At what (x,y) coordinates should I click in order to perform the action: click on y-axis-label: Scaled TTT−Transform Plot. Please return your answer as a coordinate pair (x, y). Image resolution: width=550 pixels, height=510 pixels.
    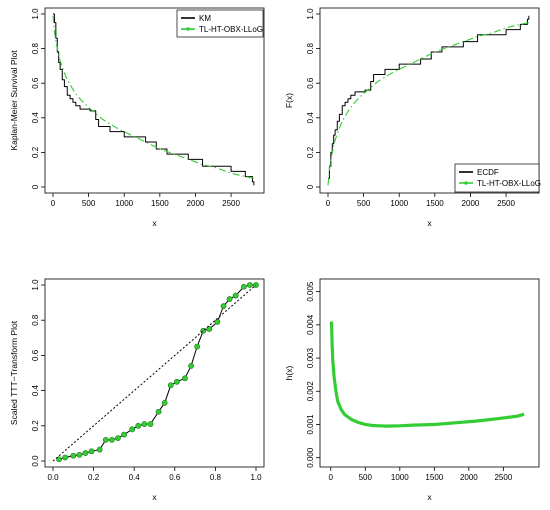
    Looking at the image, I should click on (14, 372).